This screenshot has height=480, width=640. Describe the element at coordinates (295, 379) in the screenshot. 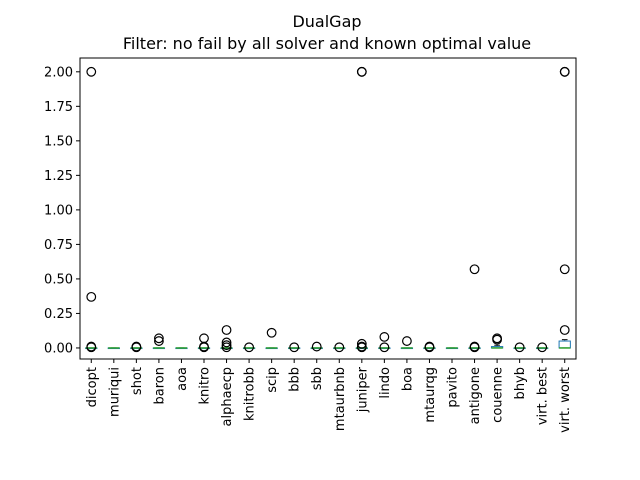

I see `x-tick-label: bbb` at that location.